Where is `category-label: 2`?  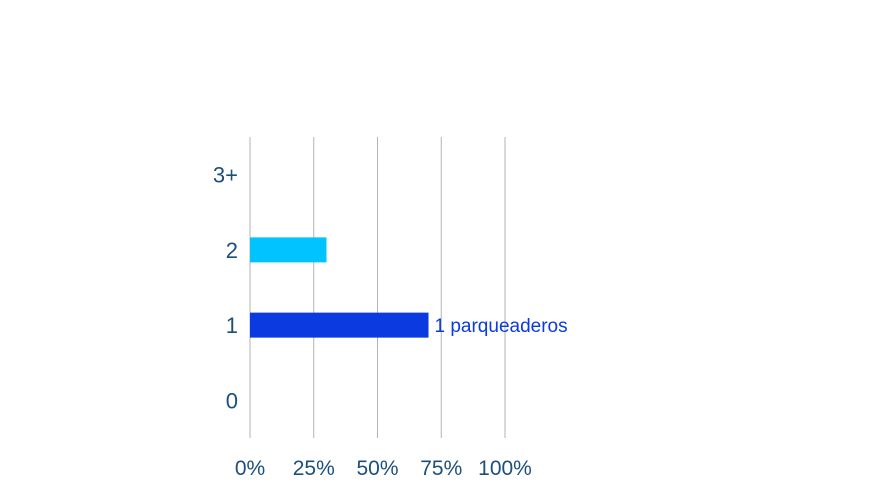
category-label: 2 is located at coordinates (232, 250).